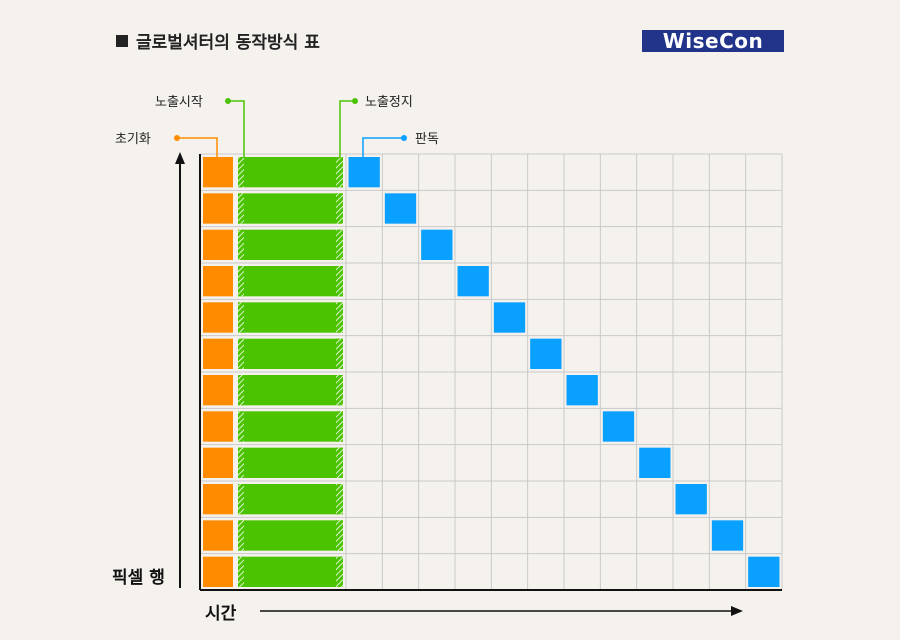 This screenshot has width=900, height=640. What do you see at coordinates (228, 101) in the screenshot?
I see `exposure-start-callout-dot` at bounding box center [228, 101].